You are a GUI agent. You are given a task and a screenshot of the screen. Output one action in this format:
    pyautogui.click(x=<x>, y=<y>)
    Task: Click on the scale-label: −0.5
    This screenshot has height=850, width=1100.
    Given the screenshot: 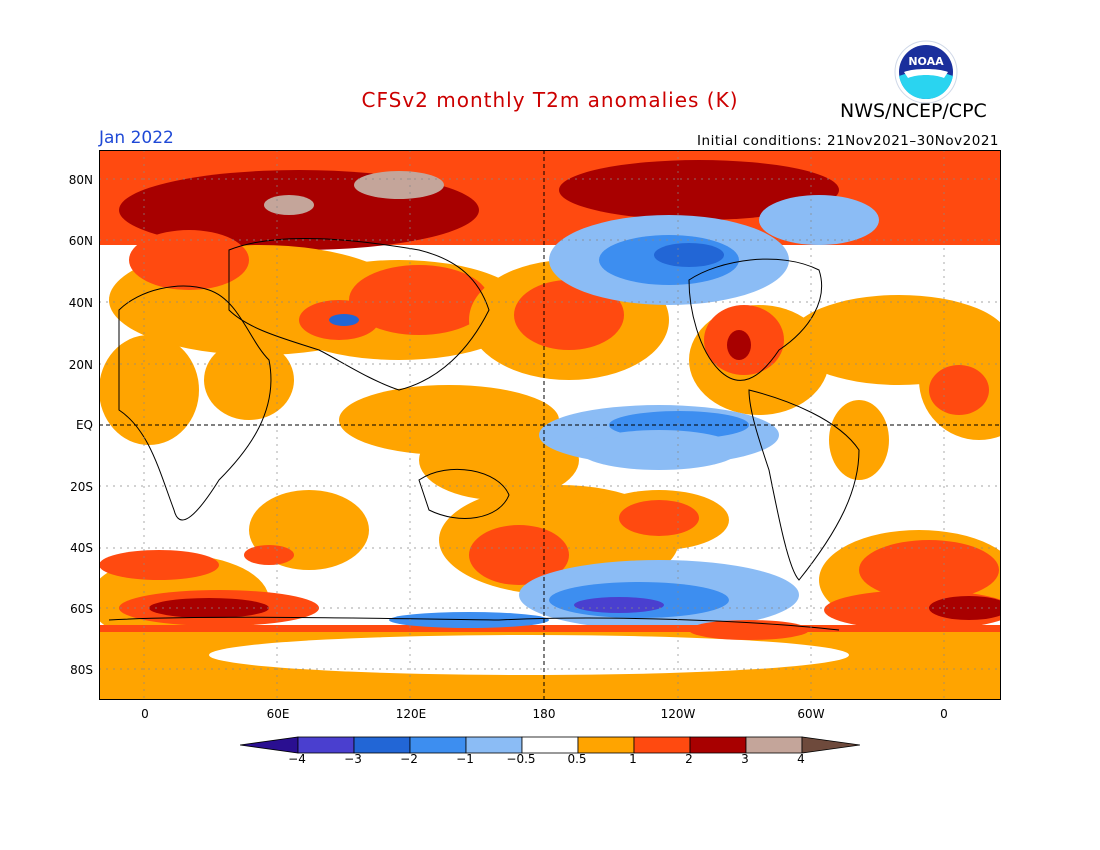 What is the action you would take?
    pyautogui.click(x=521, y=759)
    